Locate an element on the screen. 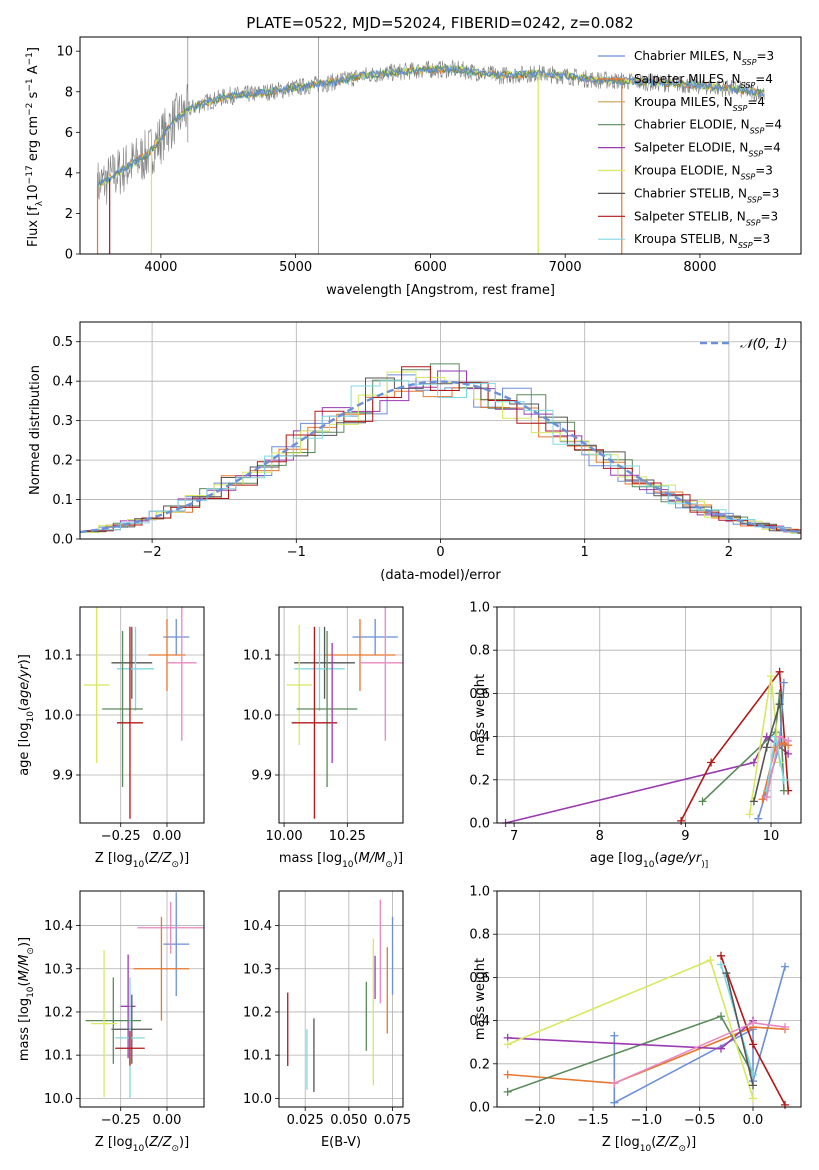 Image resolution: width=819 pixels, height=1170 pixels. mass-z-ylabel-part: M/M is located at coordinates (24, 968).